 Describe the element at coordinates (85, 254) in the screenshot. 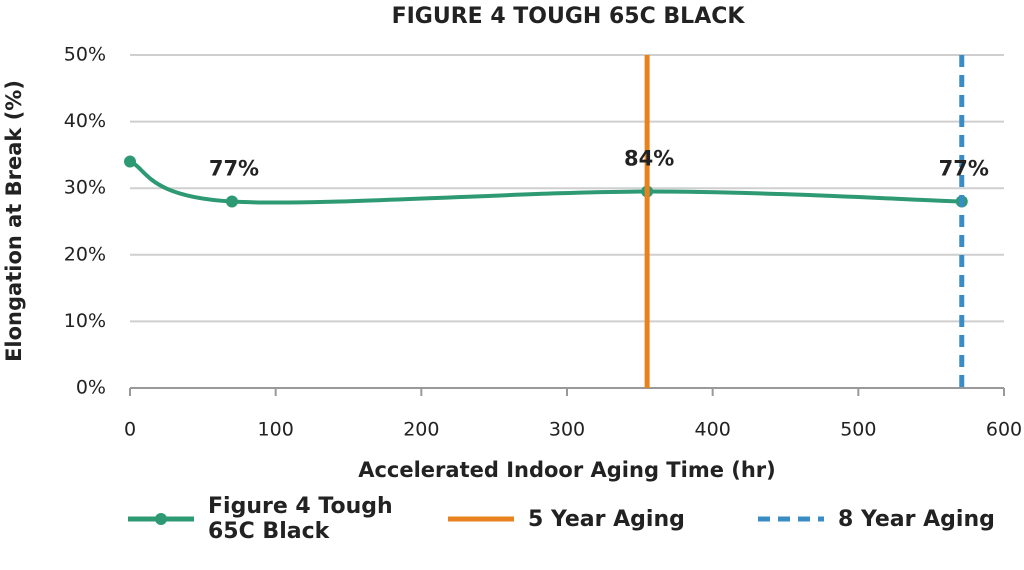

I see `y-tick-label: 20%` at that location.